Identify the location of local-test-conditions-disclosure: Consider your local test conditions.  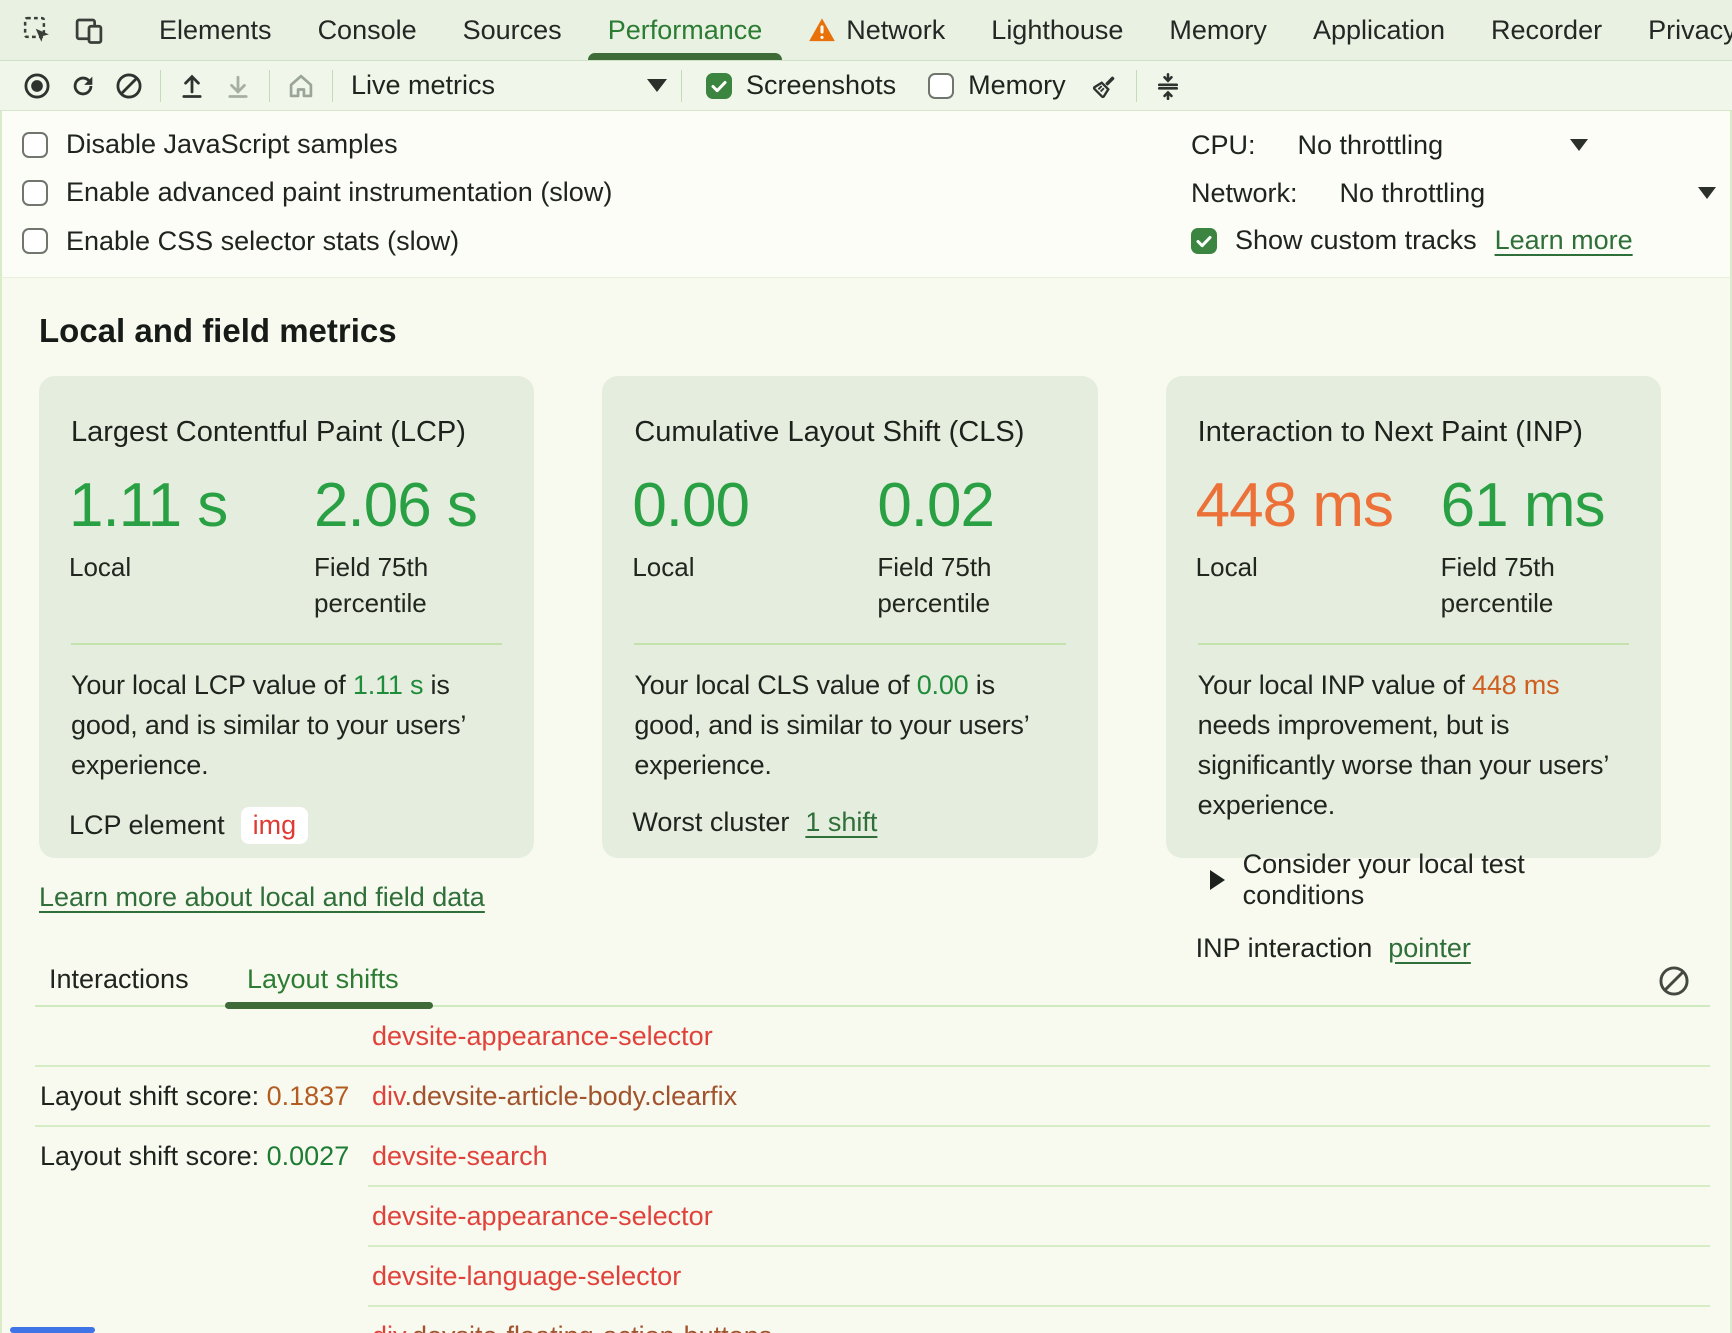
(1420, 880).